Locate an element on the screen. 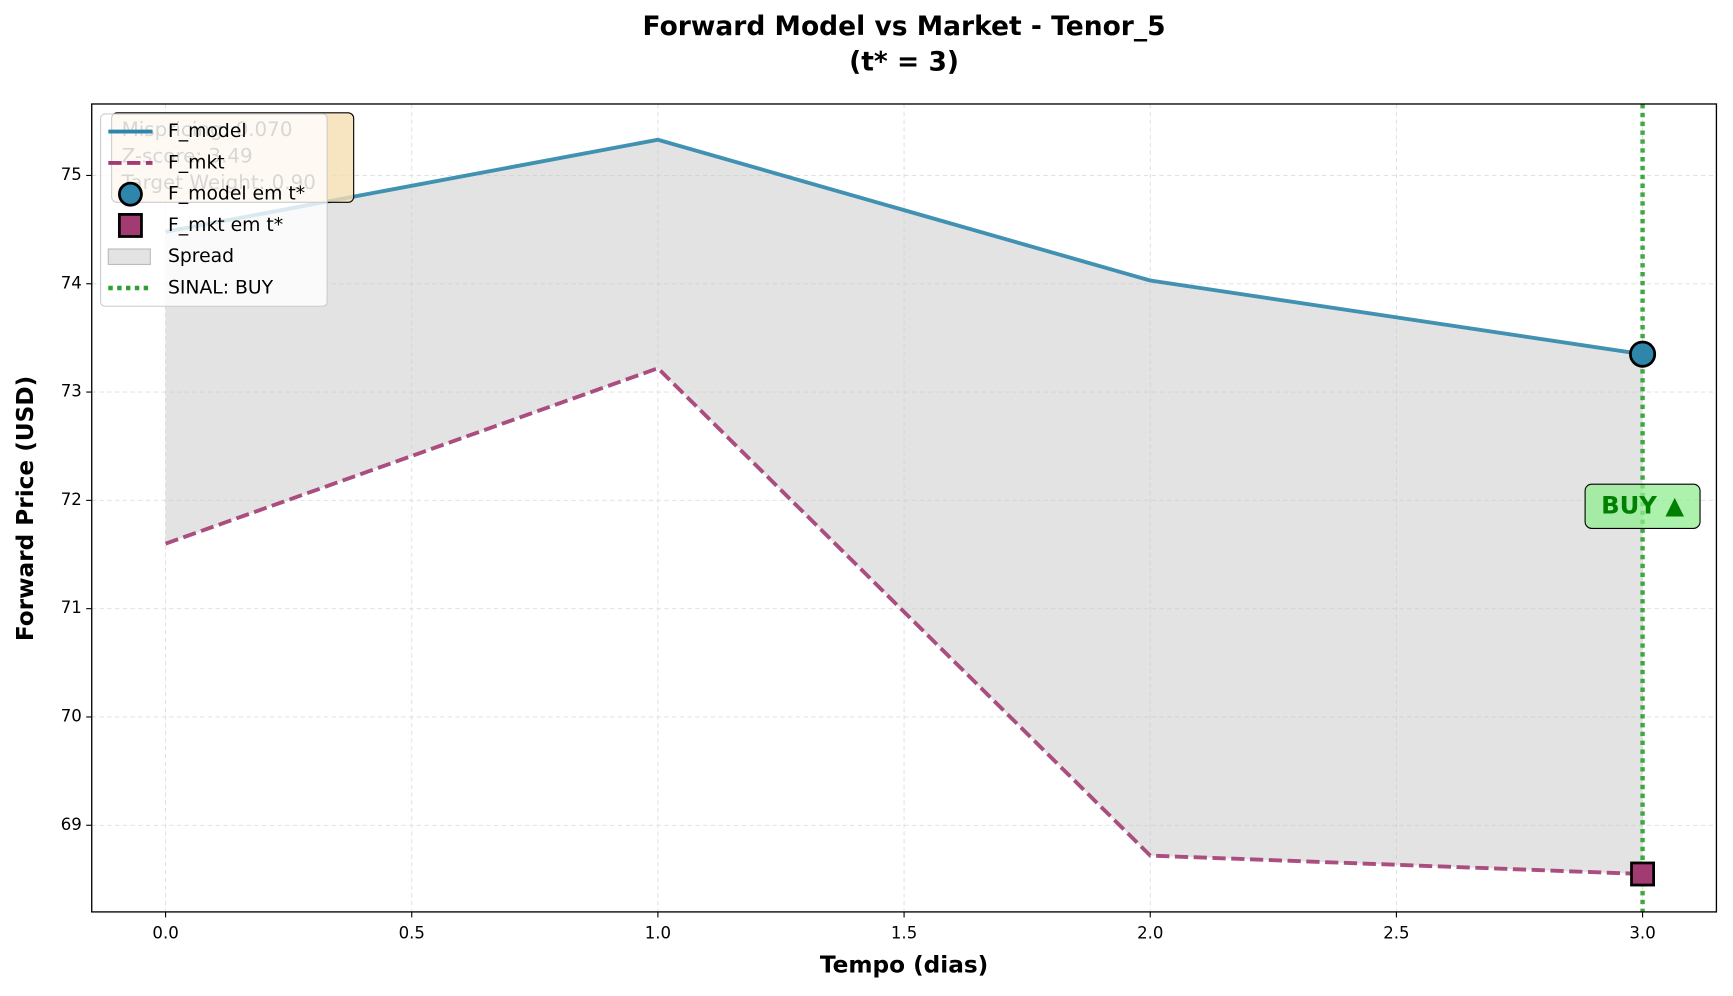 This screenshot has height=996, width=1733. legend-label: SINAL: BUY is located at coordinates (221, 288).